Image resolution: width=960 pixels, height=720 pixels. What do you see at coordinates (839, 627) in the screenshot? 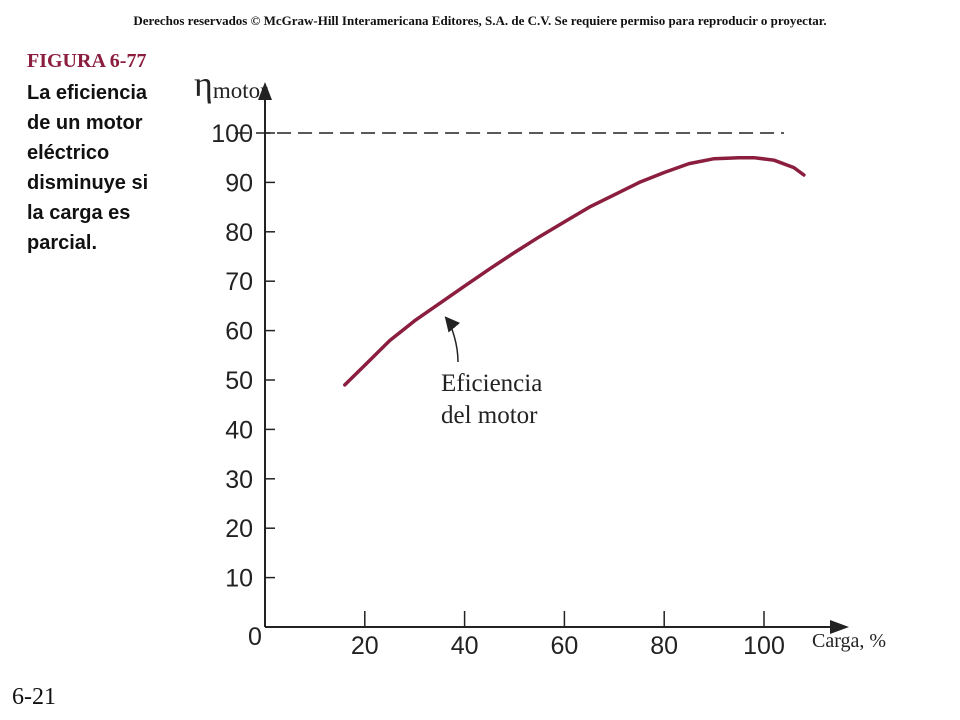
I see `x-axis-arrow` at bounding box center [839, 627].